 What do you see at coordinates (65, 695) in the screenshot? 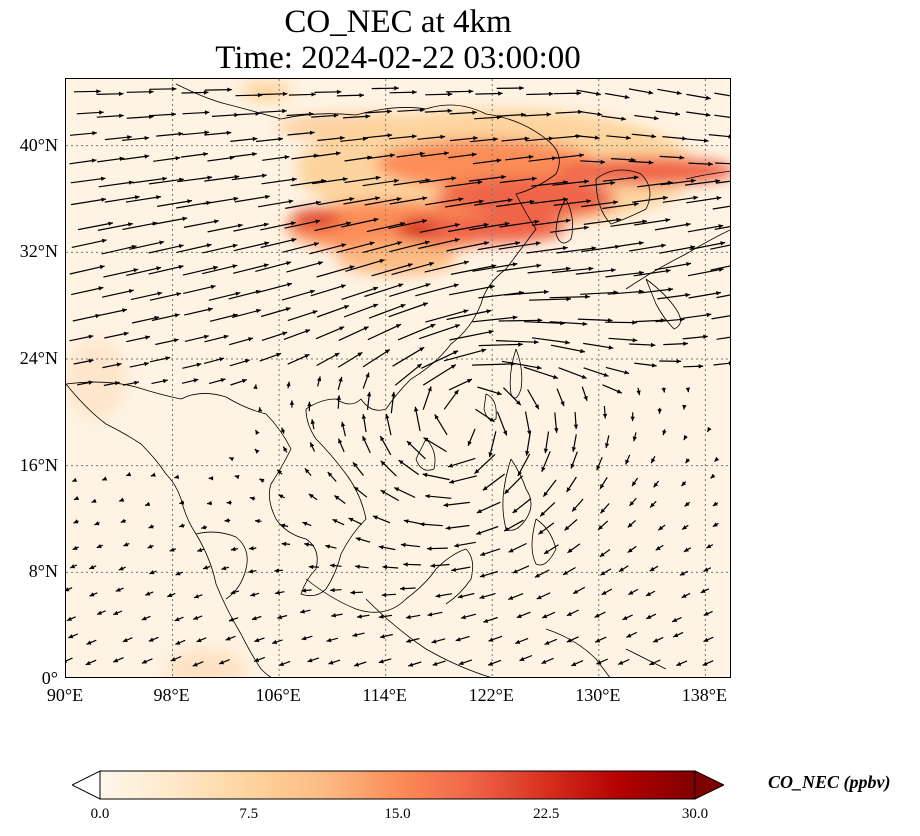
I see `lon-tick-label: 90°E` at bounding box center [65, 695].